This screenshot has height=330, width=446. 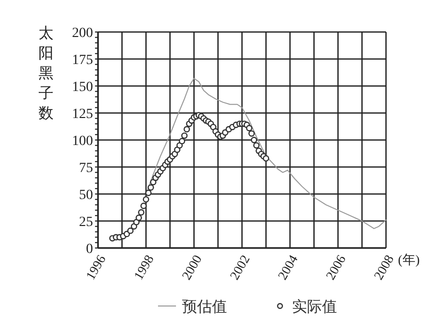 I want to click on y-axis-title: 太阳黑子数, so click(x=46, y=73).